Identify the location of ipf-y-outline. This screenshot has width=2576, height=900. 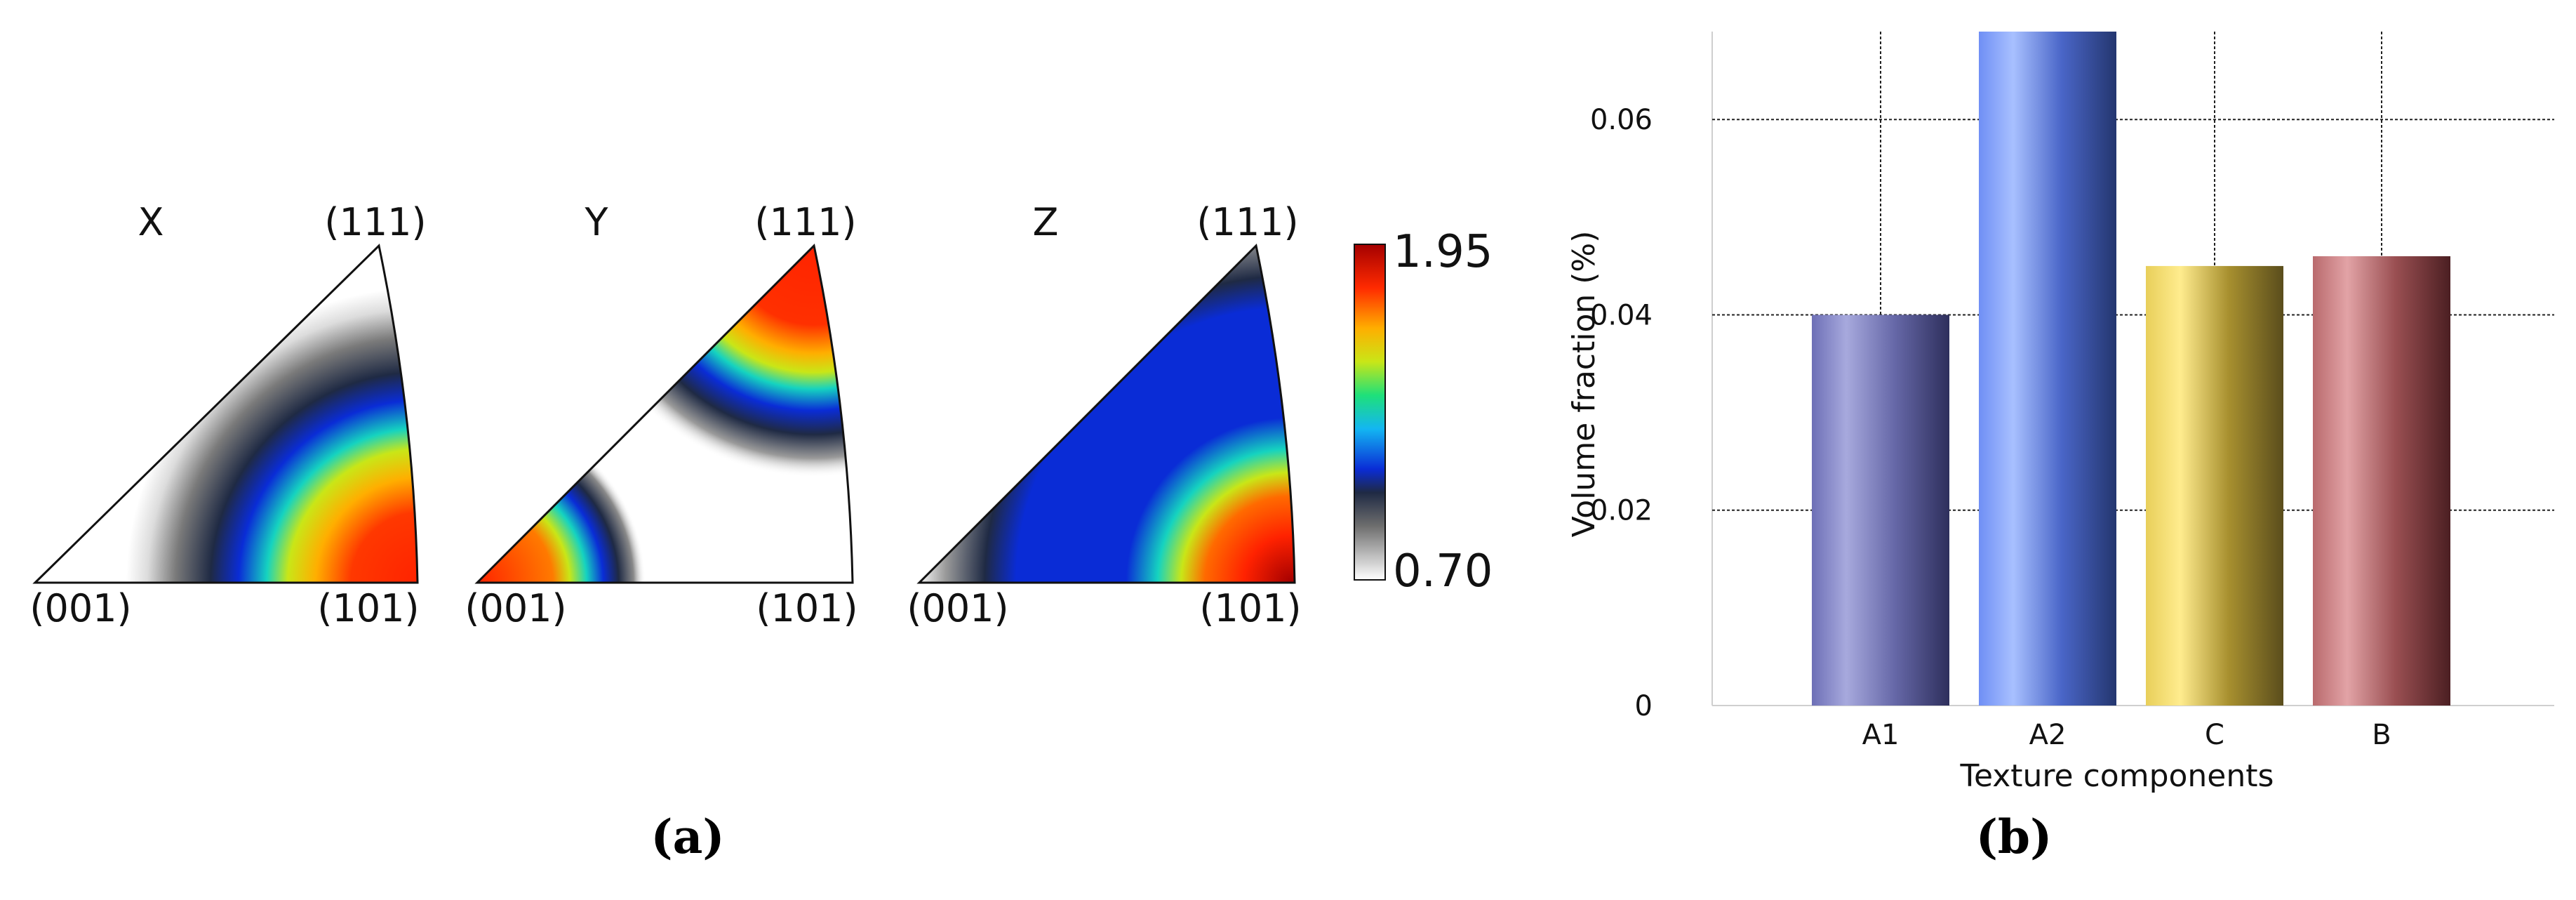
(664, 413).